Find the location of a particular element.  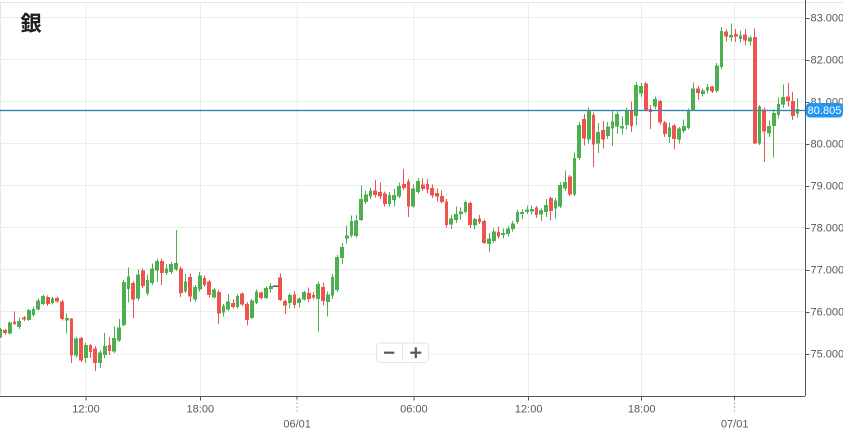

svg-text: 80.000 is located at coordinates (827, 144).